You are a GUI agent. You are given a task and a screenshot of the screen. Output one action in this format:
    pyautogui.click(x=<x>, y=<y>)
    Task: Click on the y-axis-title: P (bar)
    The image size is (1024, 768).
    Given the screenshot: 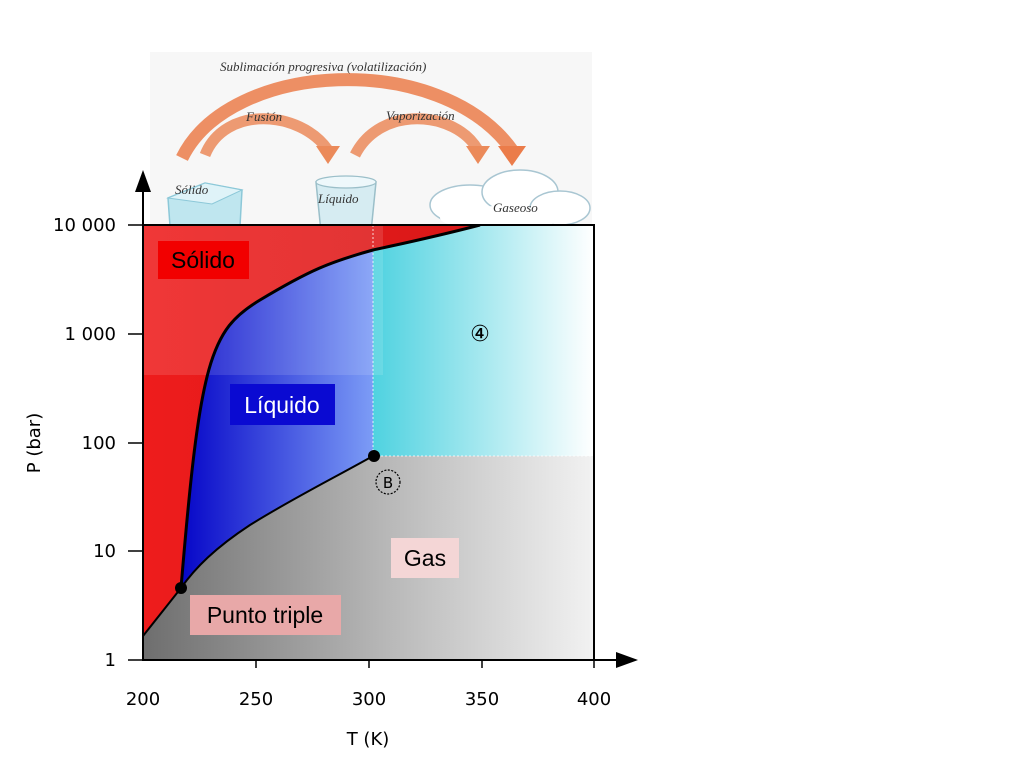 What is the action you would take?
    pyautogui.click(x=34, y=443)
    